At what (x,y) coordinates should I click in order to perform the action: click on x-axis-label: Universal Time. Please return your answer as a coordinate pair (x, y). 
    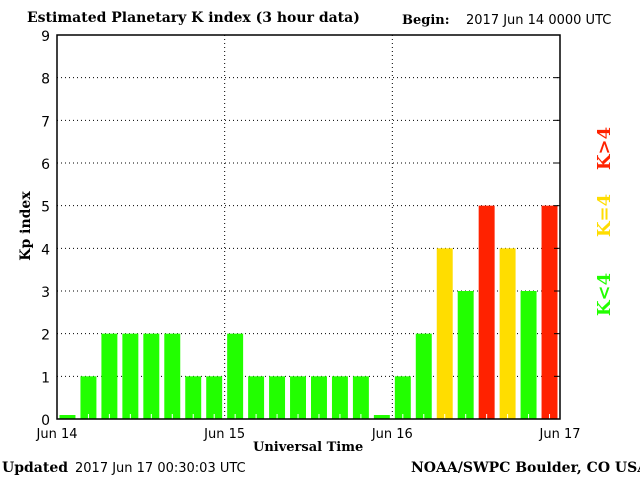
    Looking at the image, I should click on (308, 447).